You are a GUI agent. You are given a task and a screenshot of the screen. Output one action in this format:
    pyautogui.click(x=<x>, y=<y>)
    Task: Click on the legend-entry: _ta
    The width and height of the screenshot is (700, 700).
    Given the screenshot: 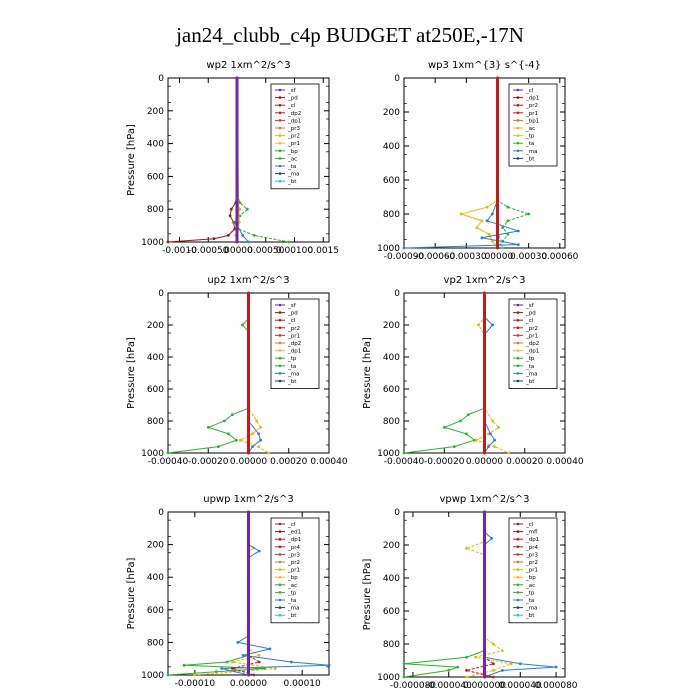 What is the action you would take?
    pyautogui.click(x=291, y=167)
    